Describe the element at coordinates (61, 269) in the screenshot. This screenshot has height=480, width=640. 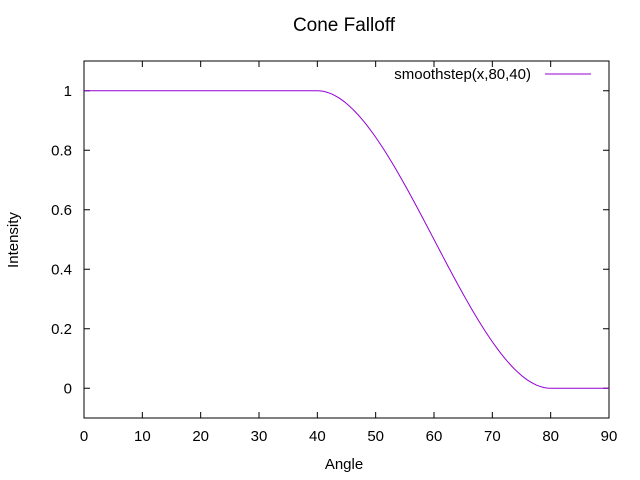
I see `y-tick-label: 0.4` at that location.